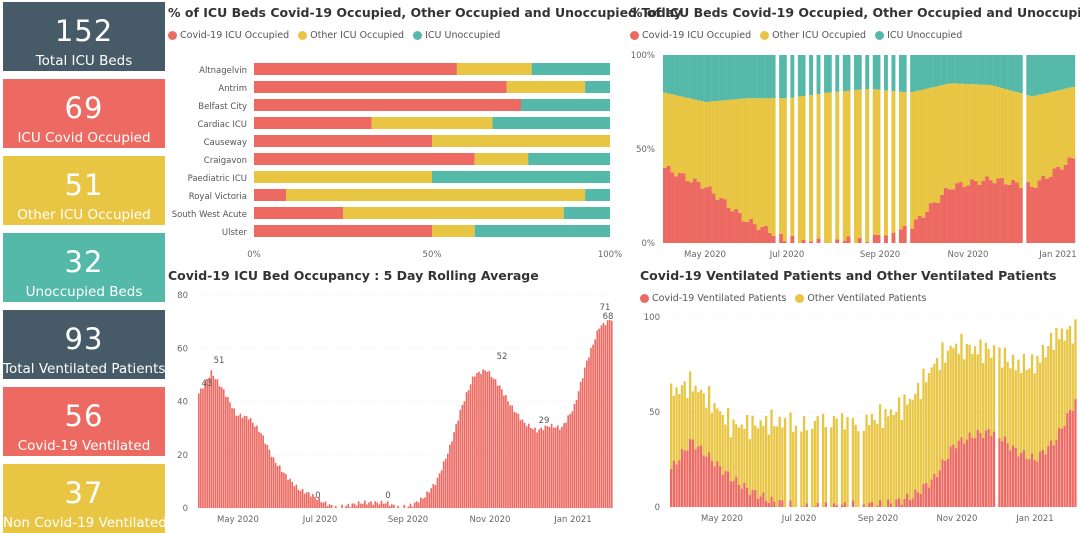 The image size is (1080, 533). I want to click on legend-item: Covid-19 ICU Occupied, so click(690, 35).